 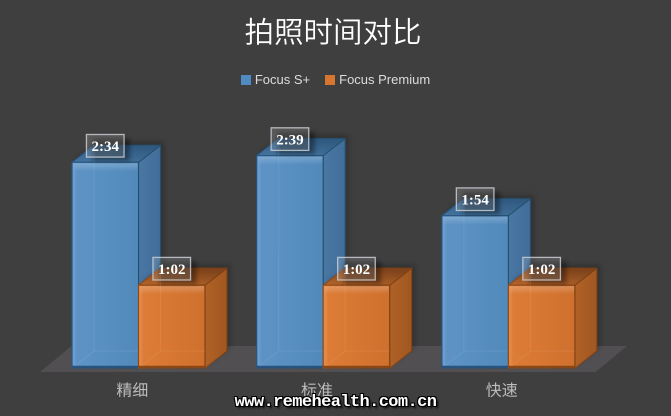 What do you see at coordinates (106, 147) in the screenshot?
I see `svg-text: 2:34` at bounding box center [106, 147].